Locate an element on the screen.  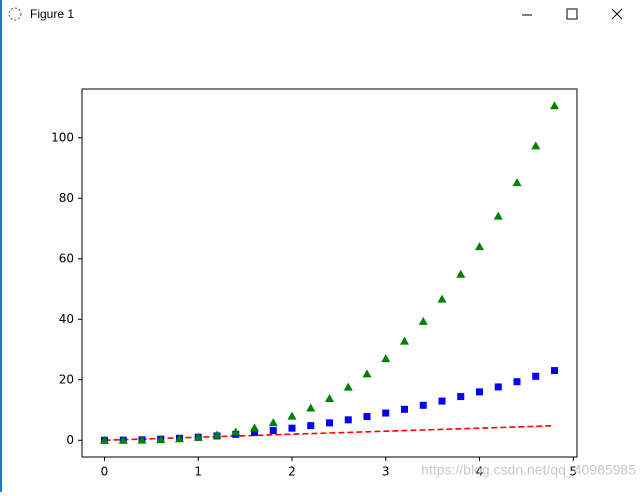
x-tick-label: 0 is located at coordinates (105, 472).